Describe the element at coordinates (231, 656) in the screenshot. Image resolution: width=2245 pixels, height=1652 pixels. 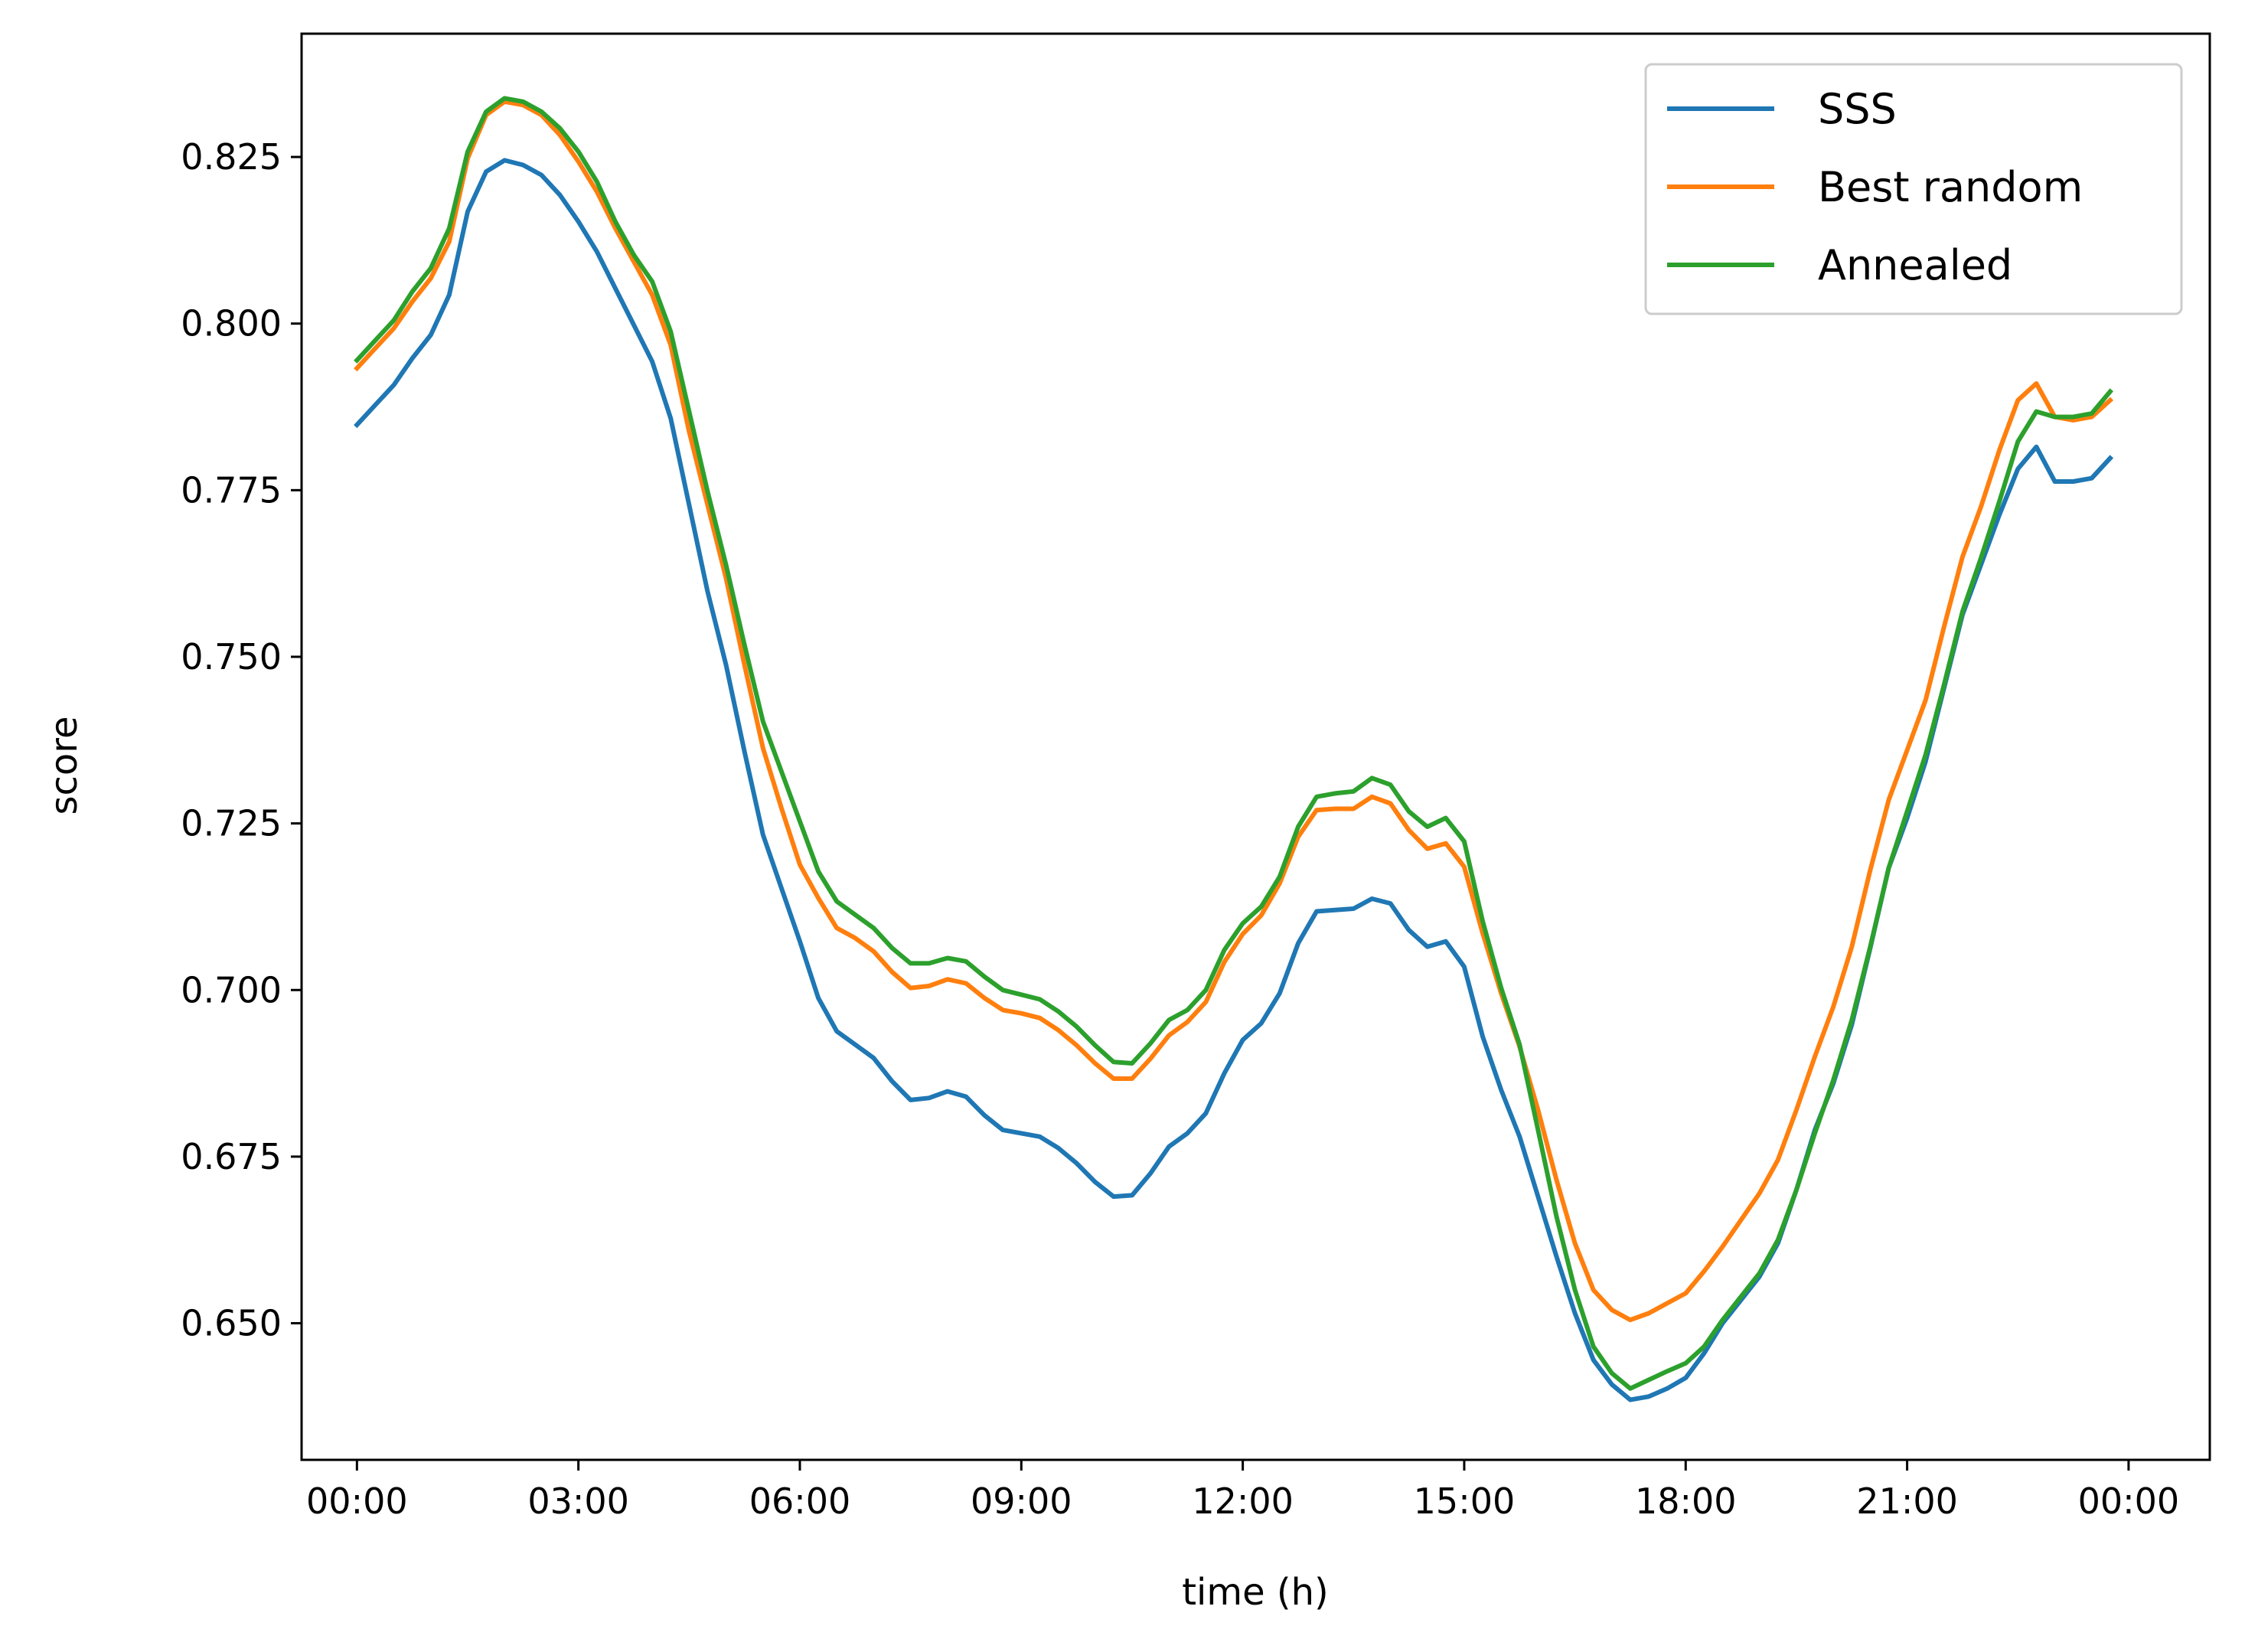
I see `y-tick-label: 0.750` at that location.